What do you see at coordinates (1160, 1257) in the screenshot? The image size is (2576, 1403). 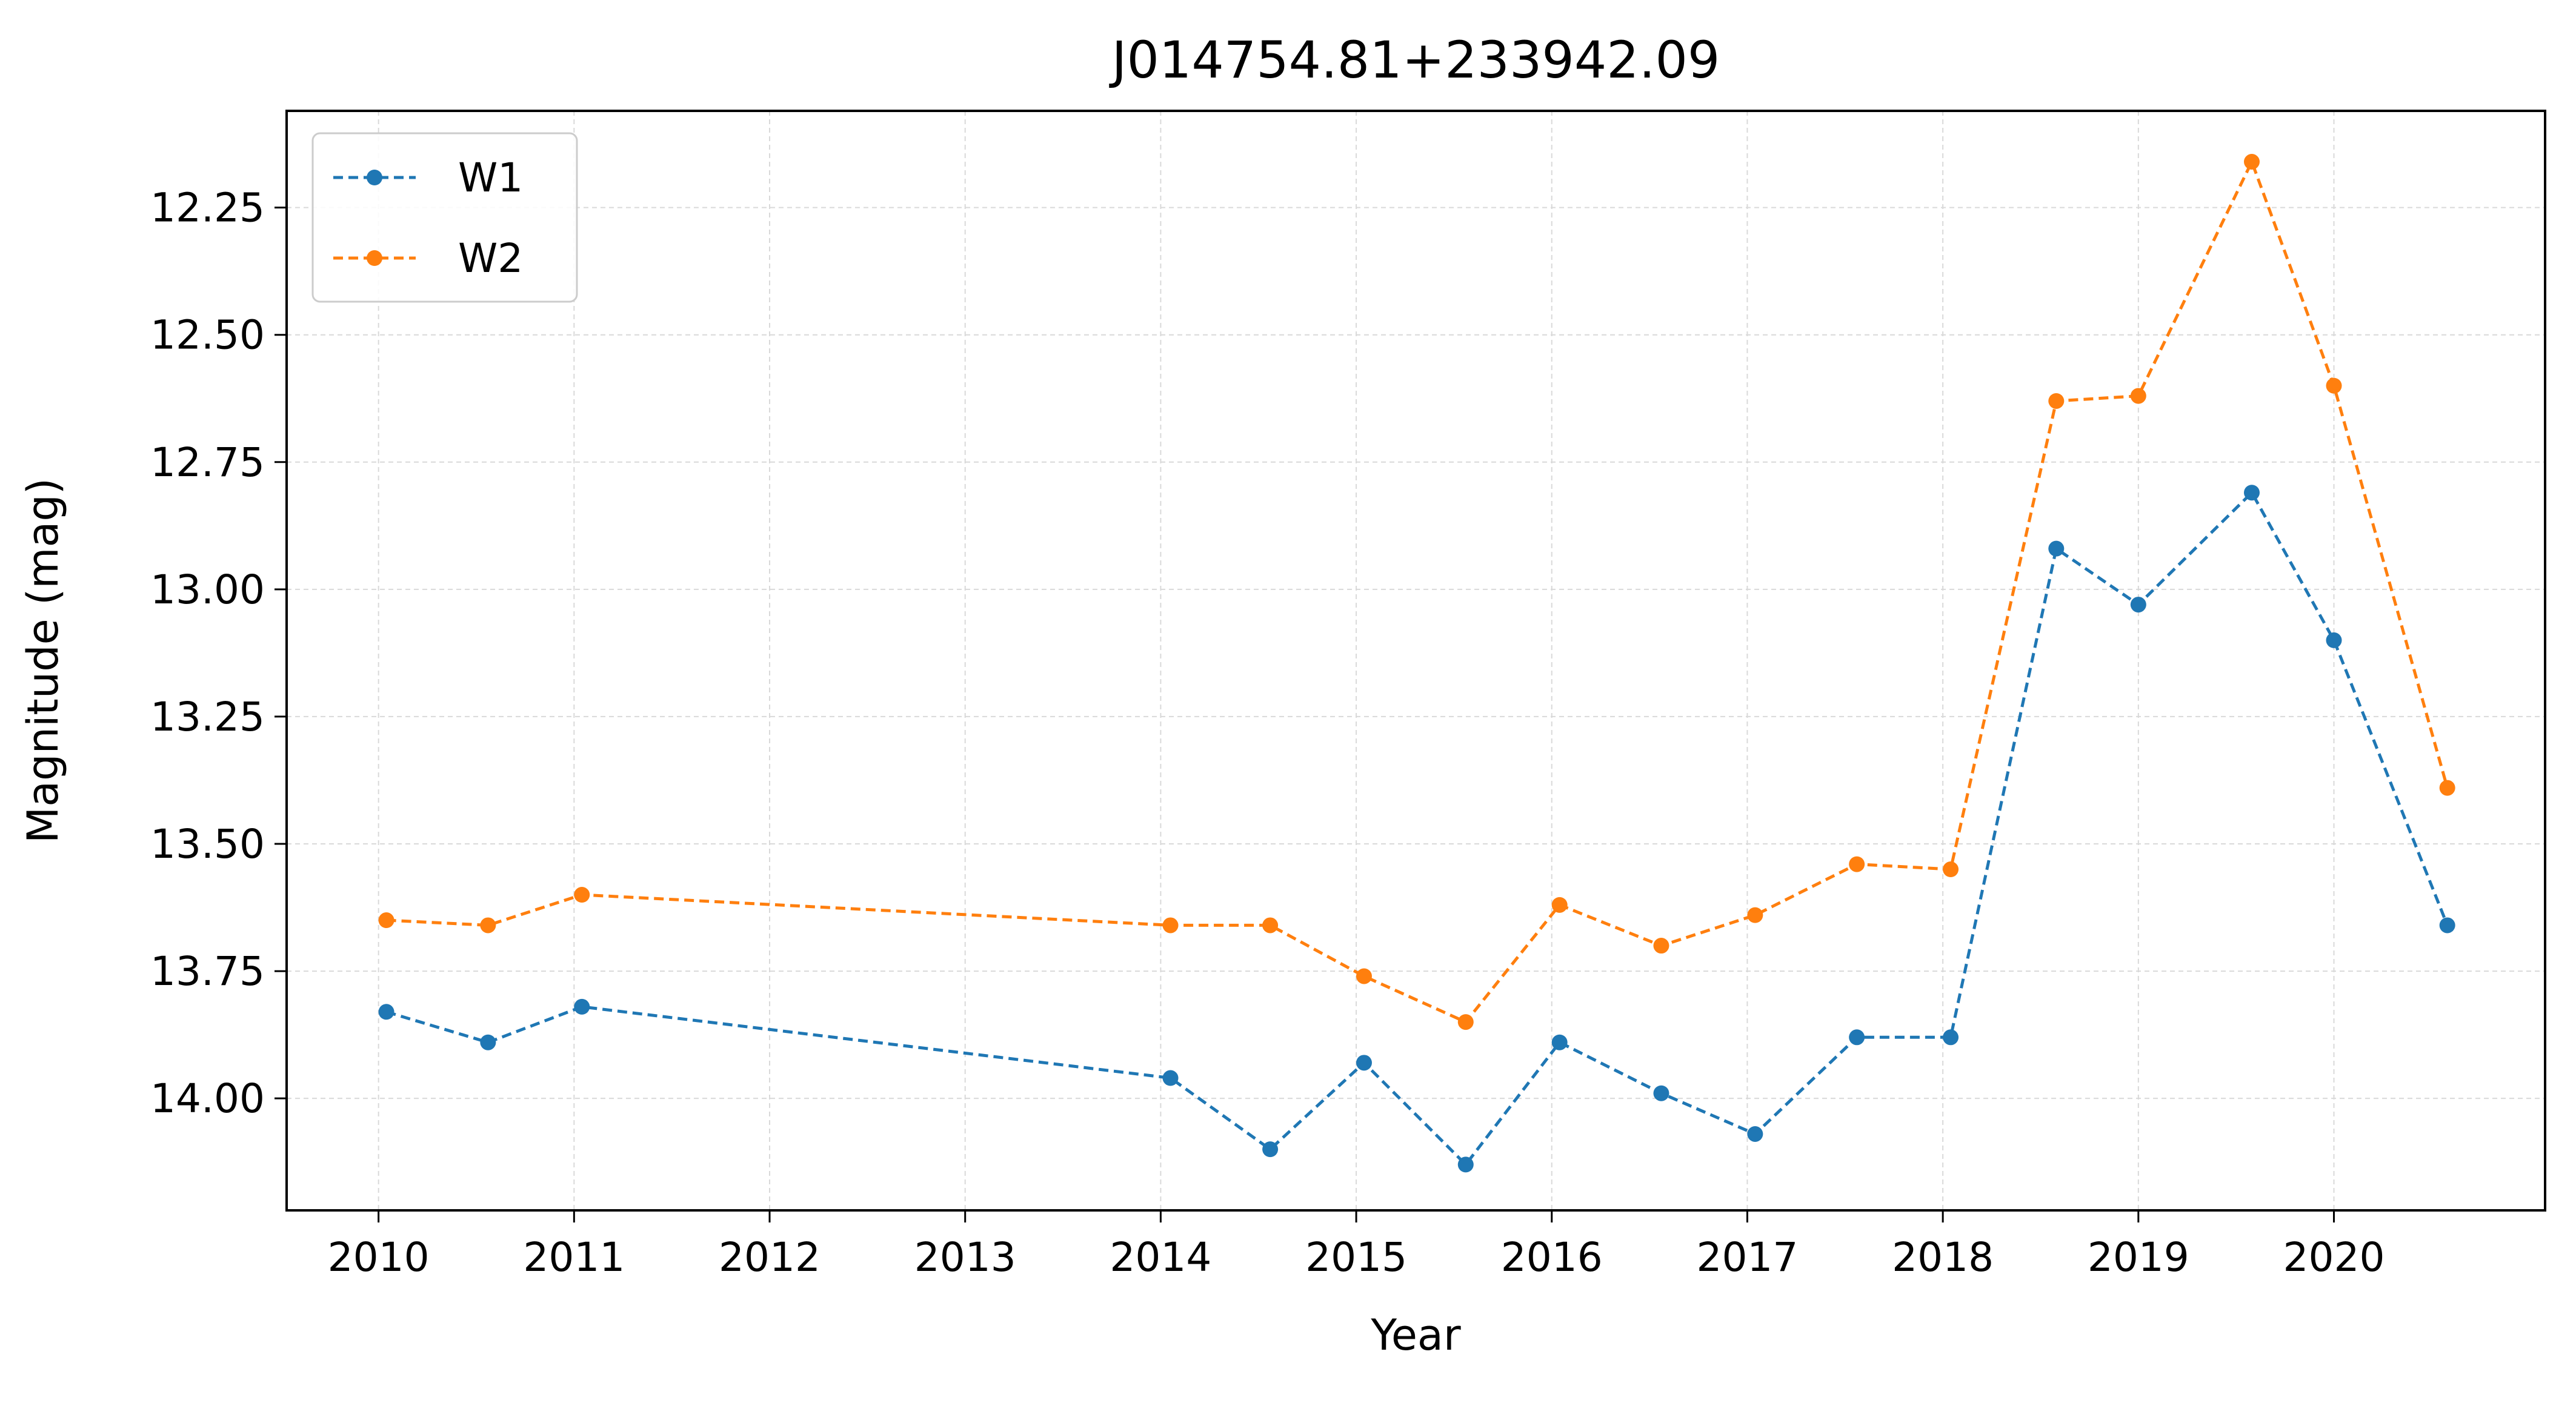 I see `x-tick-label: 2014` at bounding box center [1160, 1257].